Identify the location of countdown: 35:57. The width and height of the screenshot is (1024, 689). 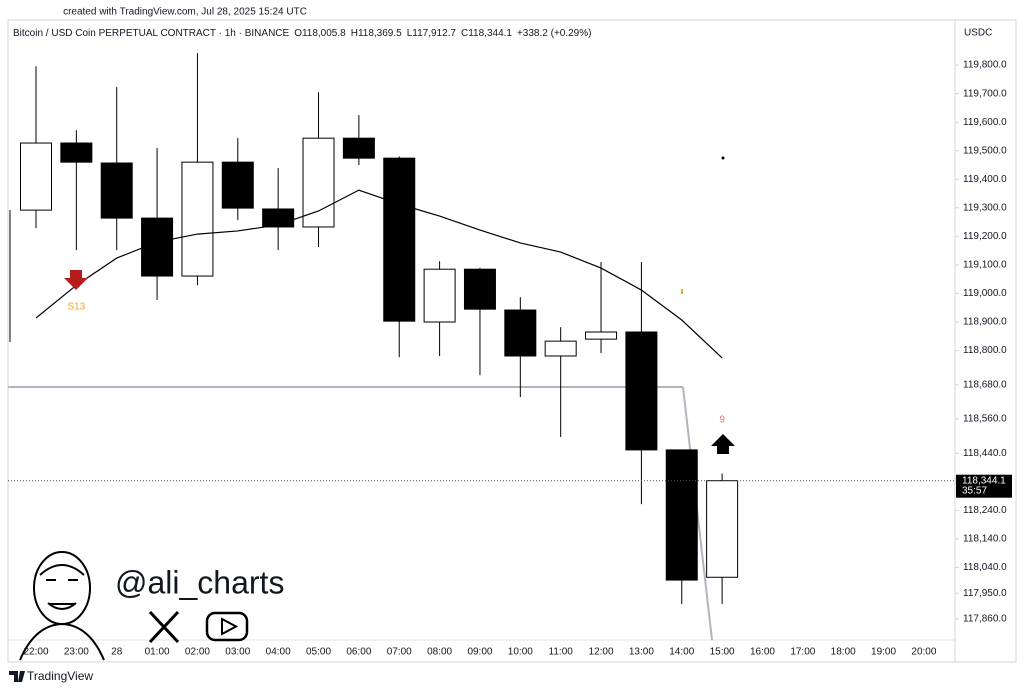
(974, 490).